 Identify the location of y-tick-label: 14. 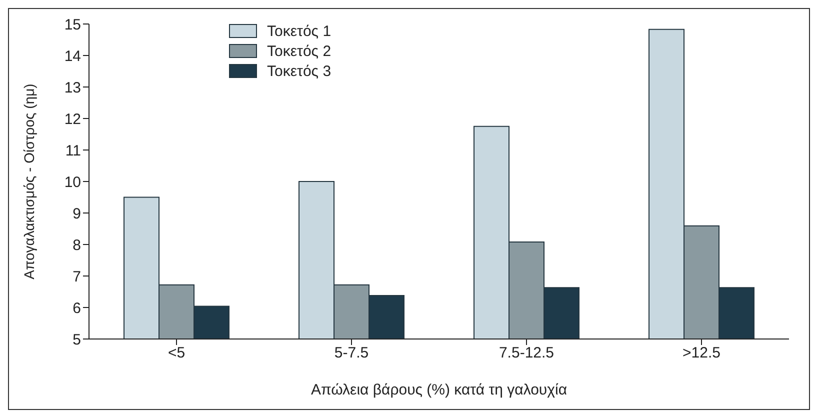
(72, 56).